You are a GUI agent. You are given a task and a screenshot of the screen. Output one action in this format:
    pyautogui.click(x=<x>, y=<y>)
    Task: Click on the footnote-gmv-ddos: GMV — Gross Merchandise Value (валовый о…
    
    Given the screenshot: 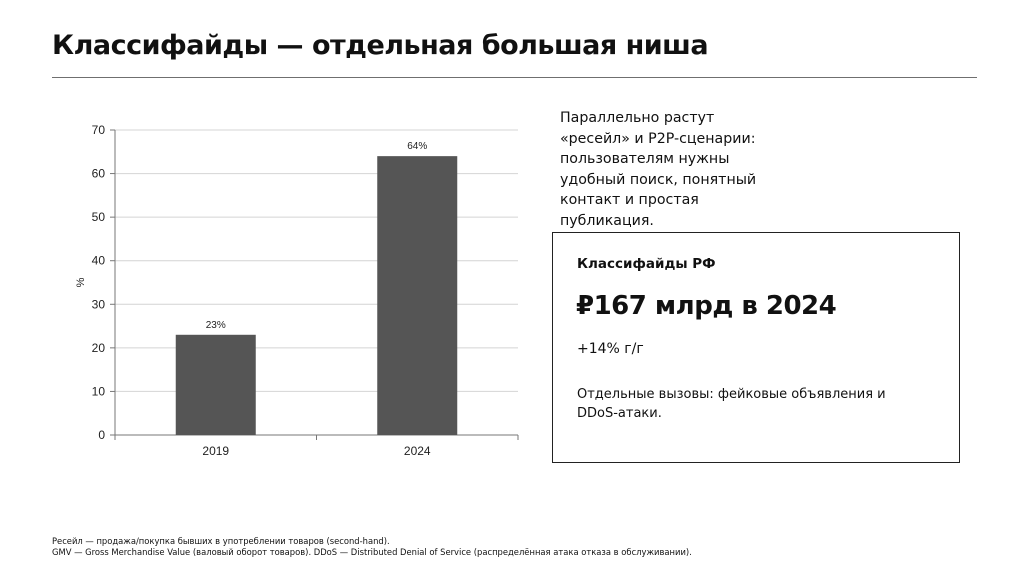 What is the action you would take?
    pyautogui.click(x=372, y=552)
    